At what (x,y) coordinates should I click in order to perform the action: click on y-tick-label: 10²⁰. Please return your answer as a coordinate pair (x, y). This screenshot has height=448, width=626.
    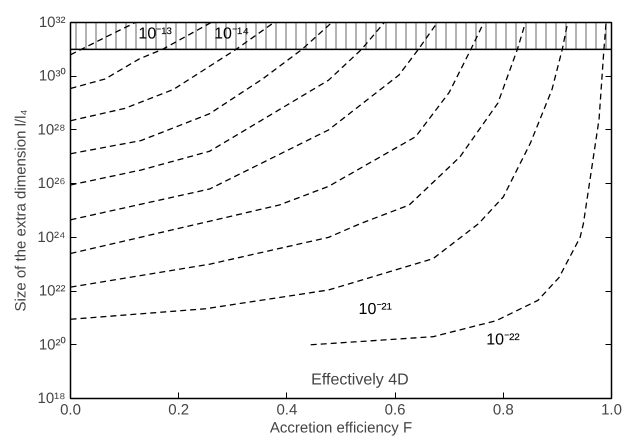
    Looking at the image, I should click on (52, 345).